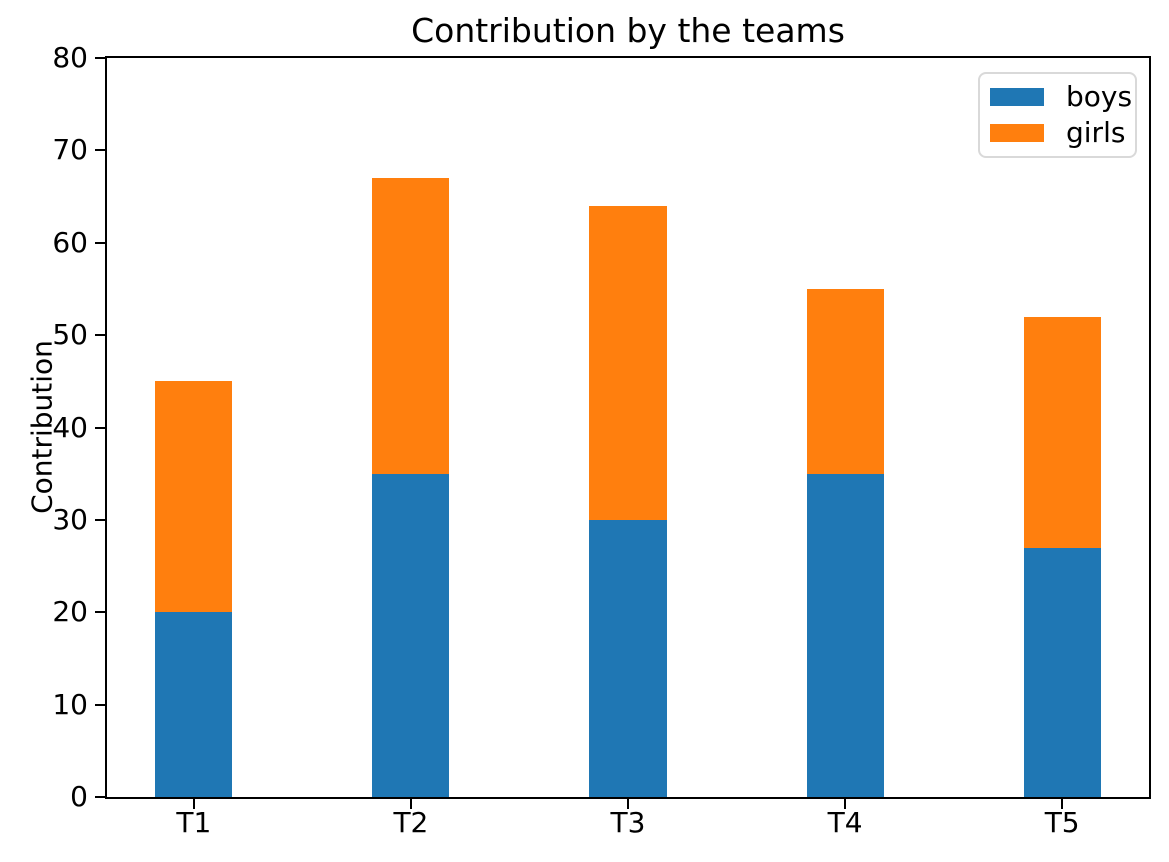  I want to click on x-tick-label-T2: T2, so click(411, 822).